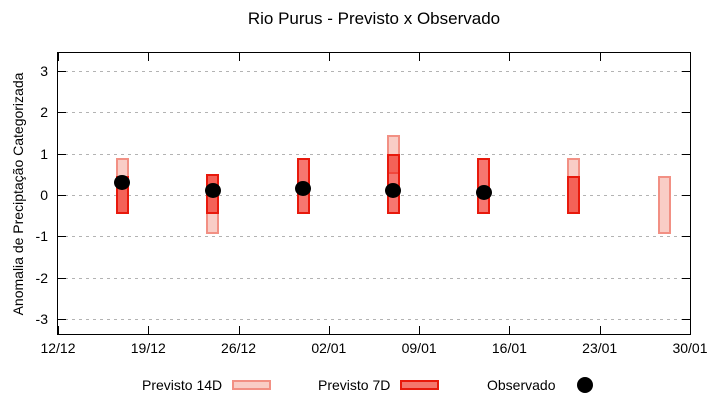 The height and width of the screenshot is (400, 720). Describe the element at coordinates (690, 348) in the screenshot. I see `x-tick-label: 30/01` at that location.